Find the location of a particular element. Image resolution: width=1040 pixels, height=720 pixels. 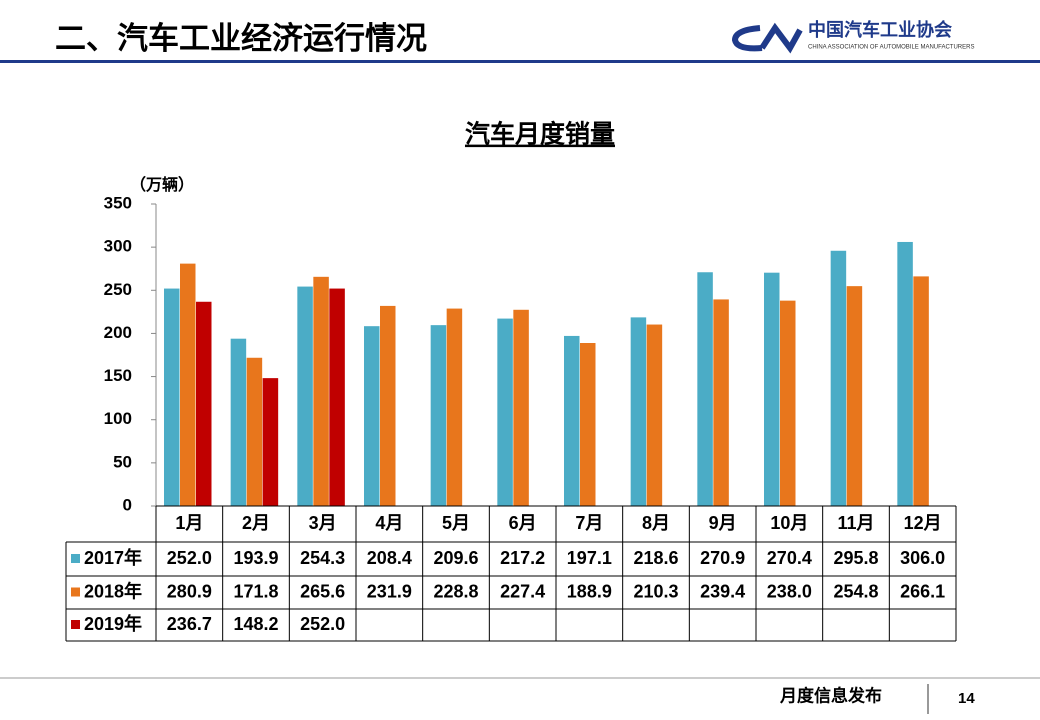

table-cell: 148.2 is located at coordinates (255, 624).